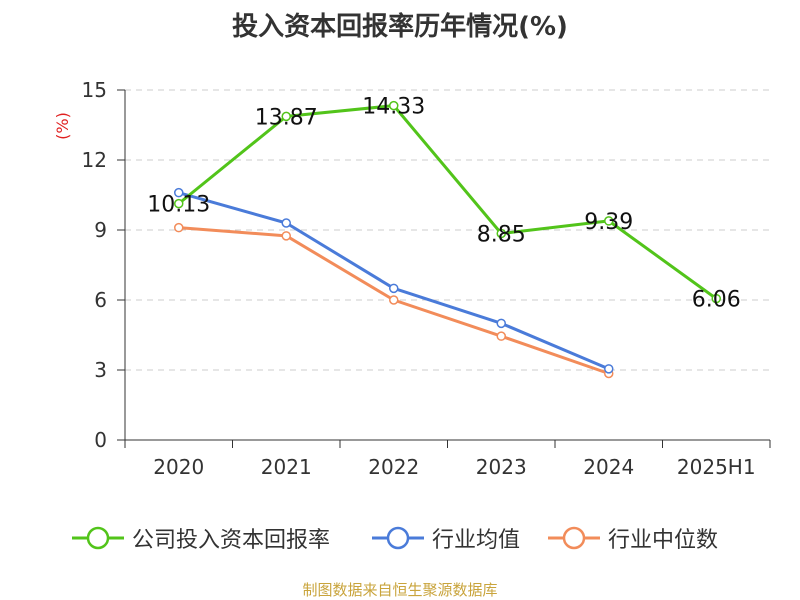 The width and height of the screenshot is (800, 600). What do you see at coordinates (231, 540) in the screenshot?
I see `legend-label: 公司投入资本回报率` at bounding box center [231, 540].